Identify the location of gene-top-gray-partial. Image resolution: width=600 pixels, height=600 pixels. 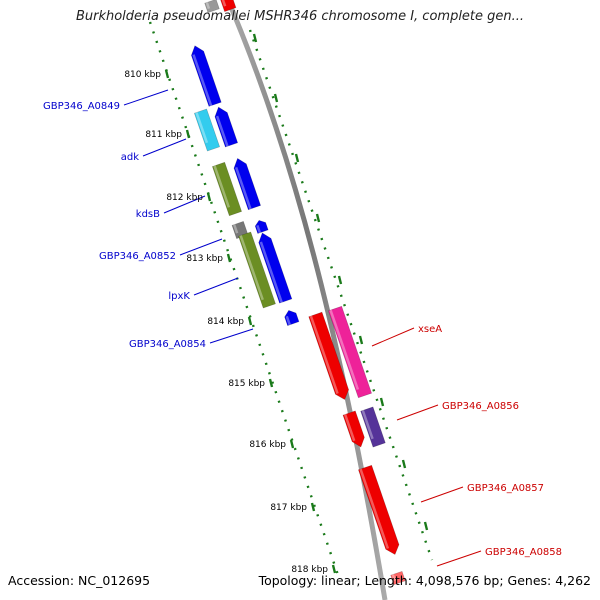
(212, 7).